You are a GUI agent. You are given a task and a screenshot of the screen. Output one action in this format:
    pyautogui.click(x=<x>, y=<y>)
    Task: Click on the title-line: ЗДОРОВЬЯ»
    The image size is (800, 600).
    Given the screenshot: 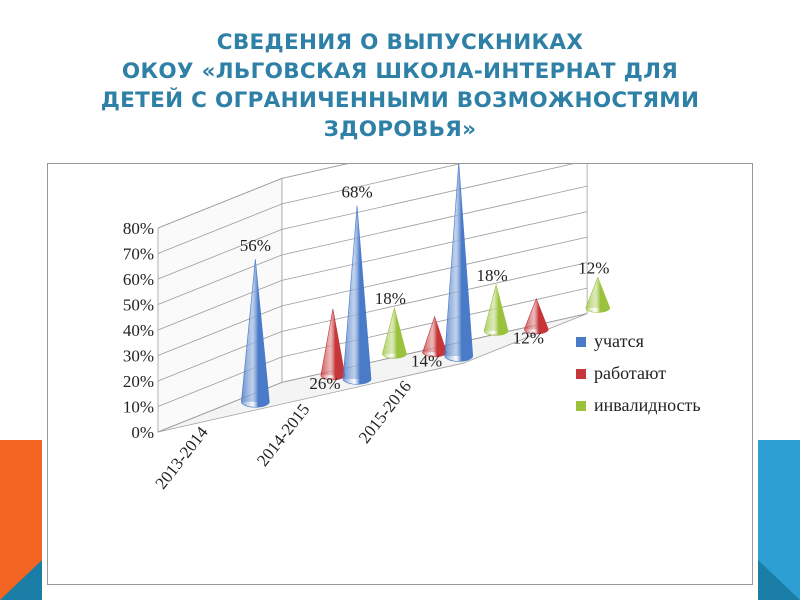 What is the action you would take?
    pyautogui.click(x=400, y=129)
    